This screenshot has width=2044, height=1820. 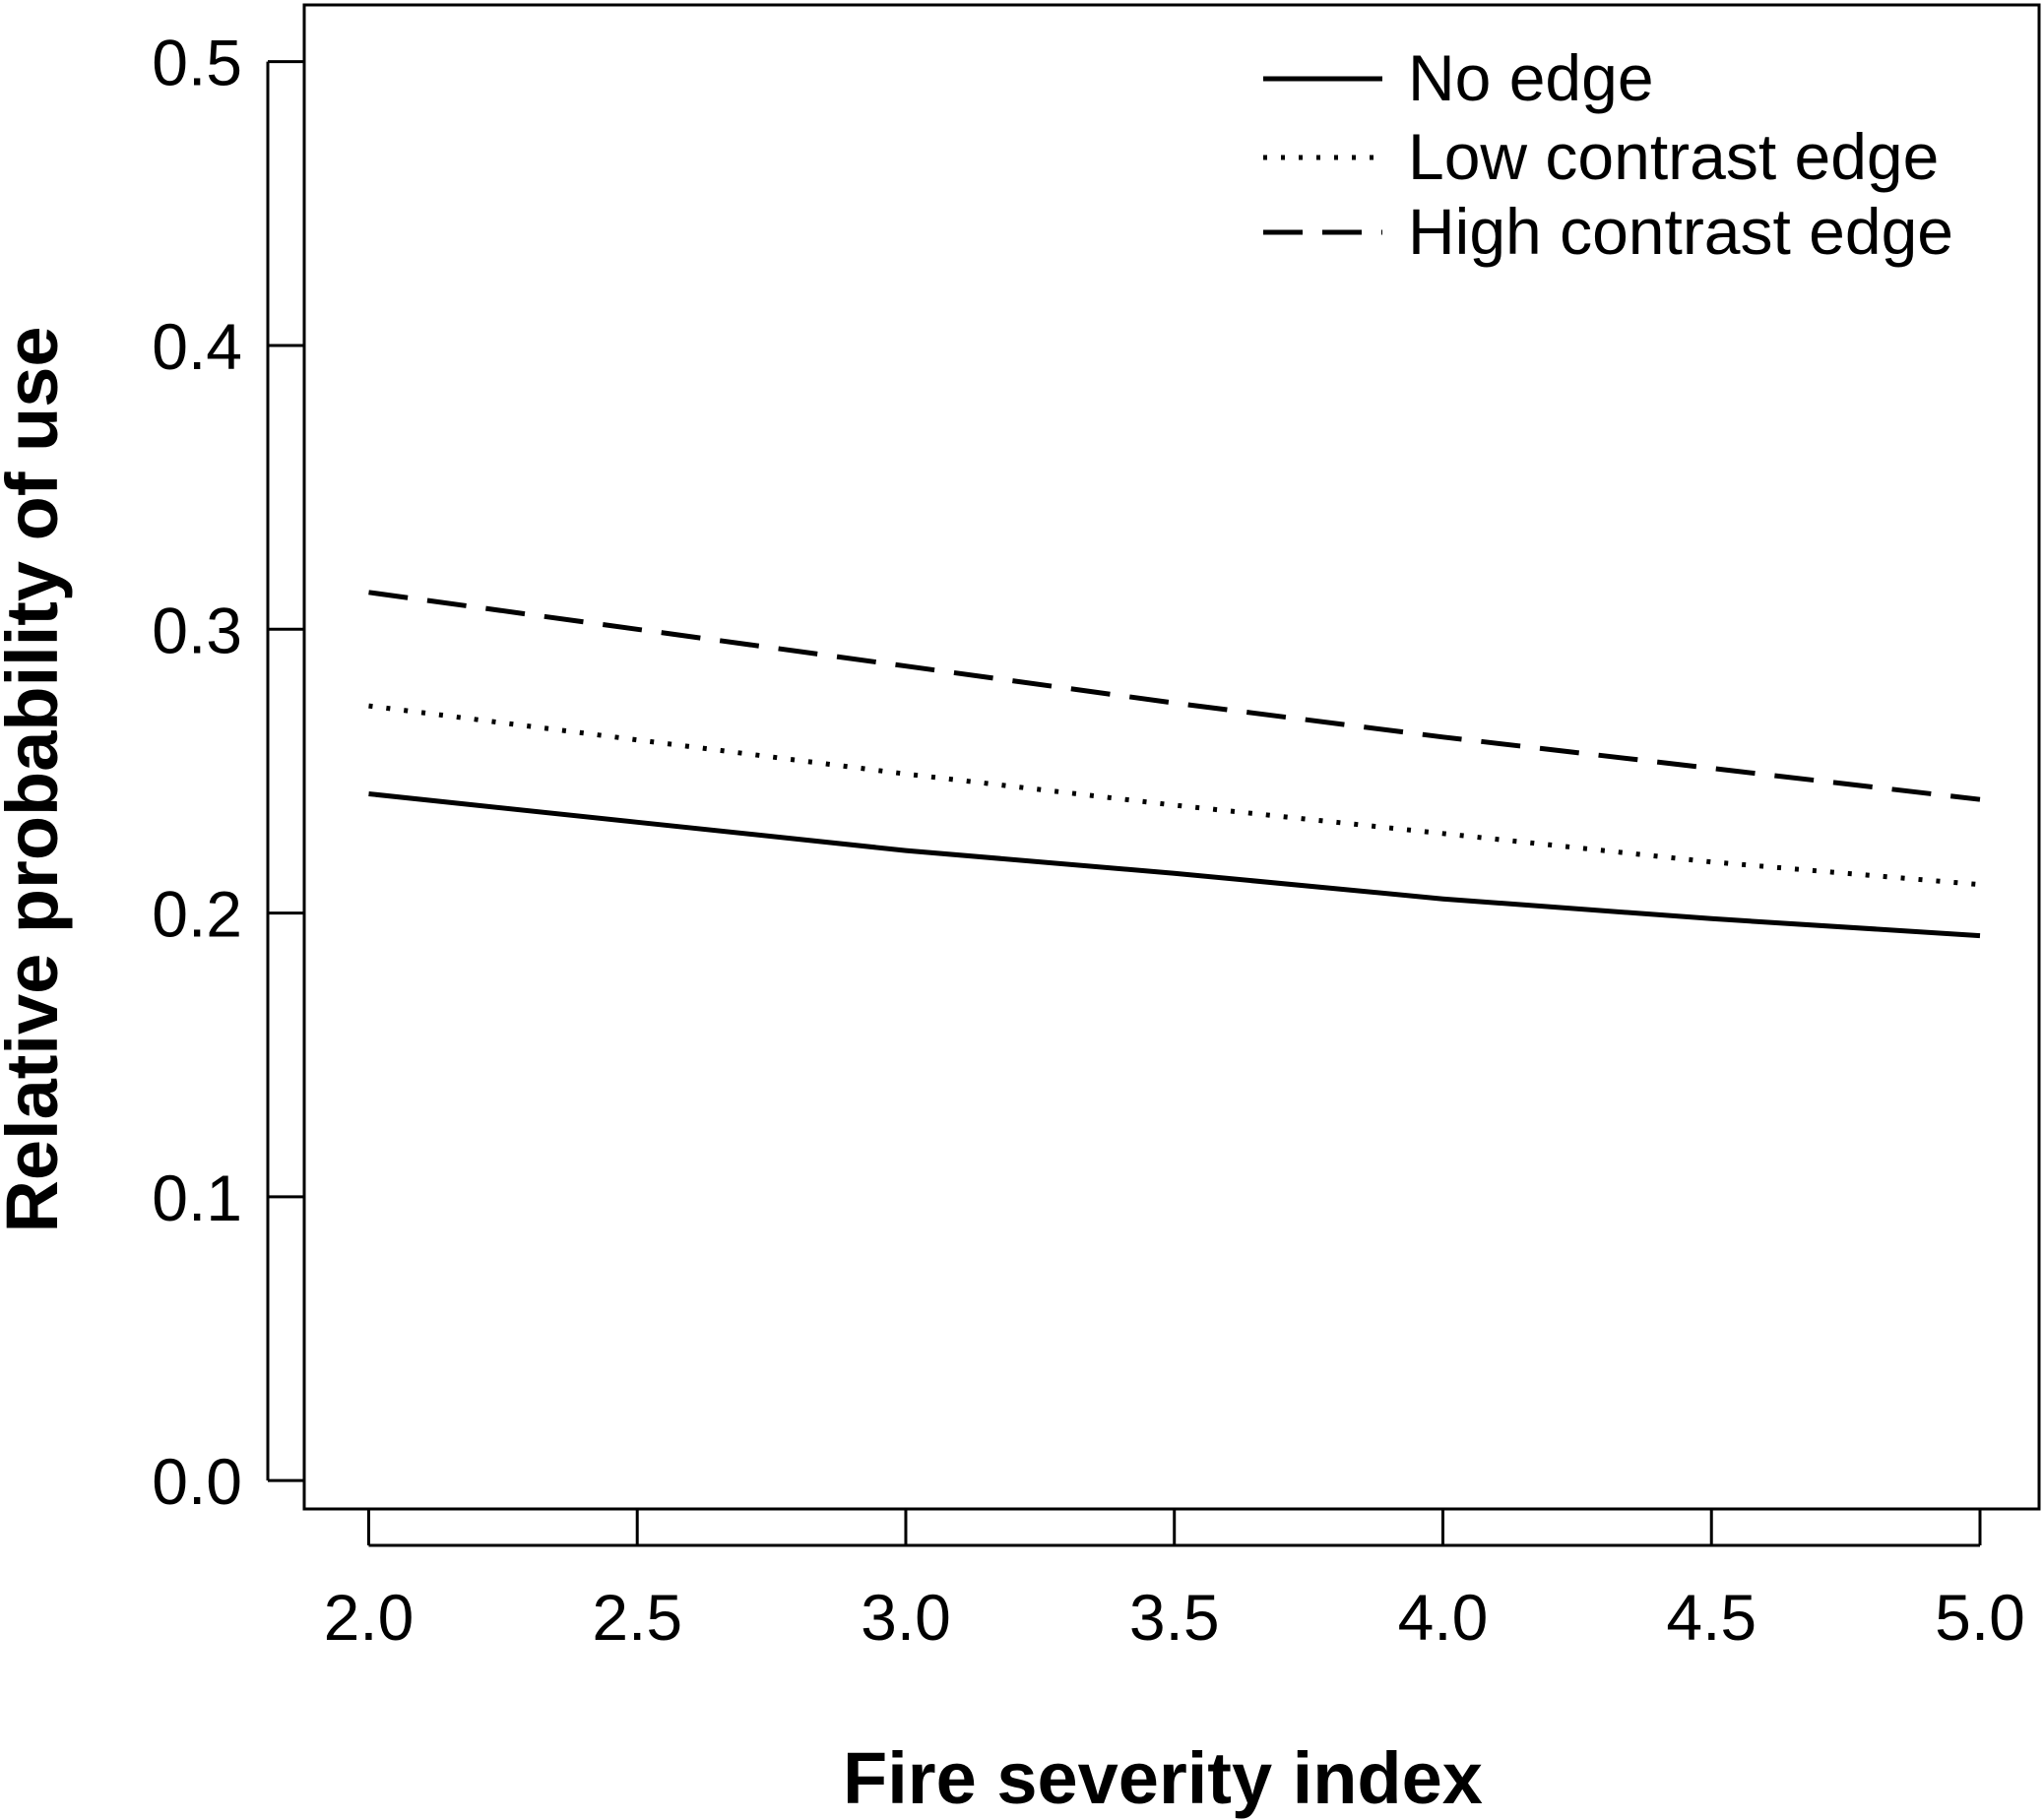 I want to click on legend-item-high-contrast-edge: High contrast edge, so click(x=1608, y=231).